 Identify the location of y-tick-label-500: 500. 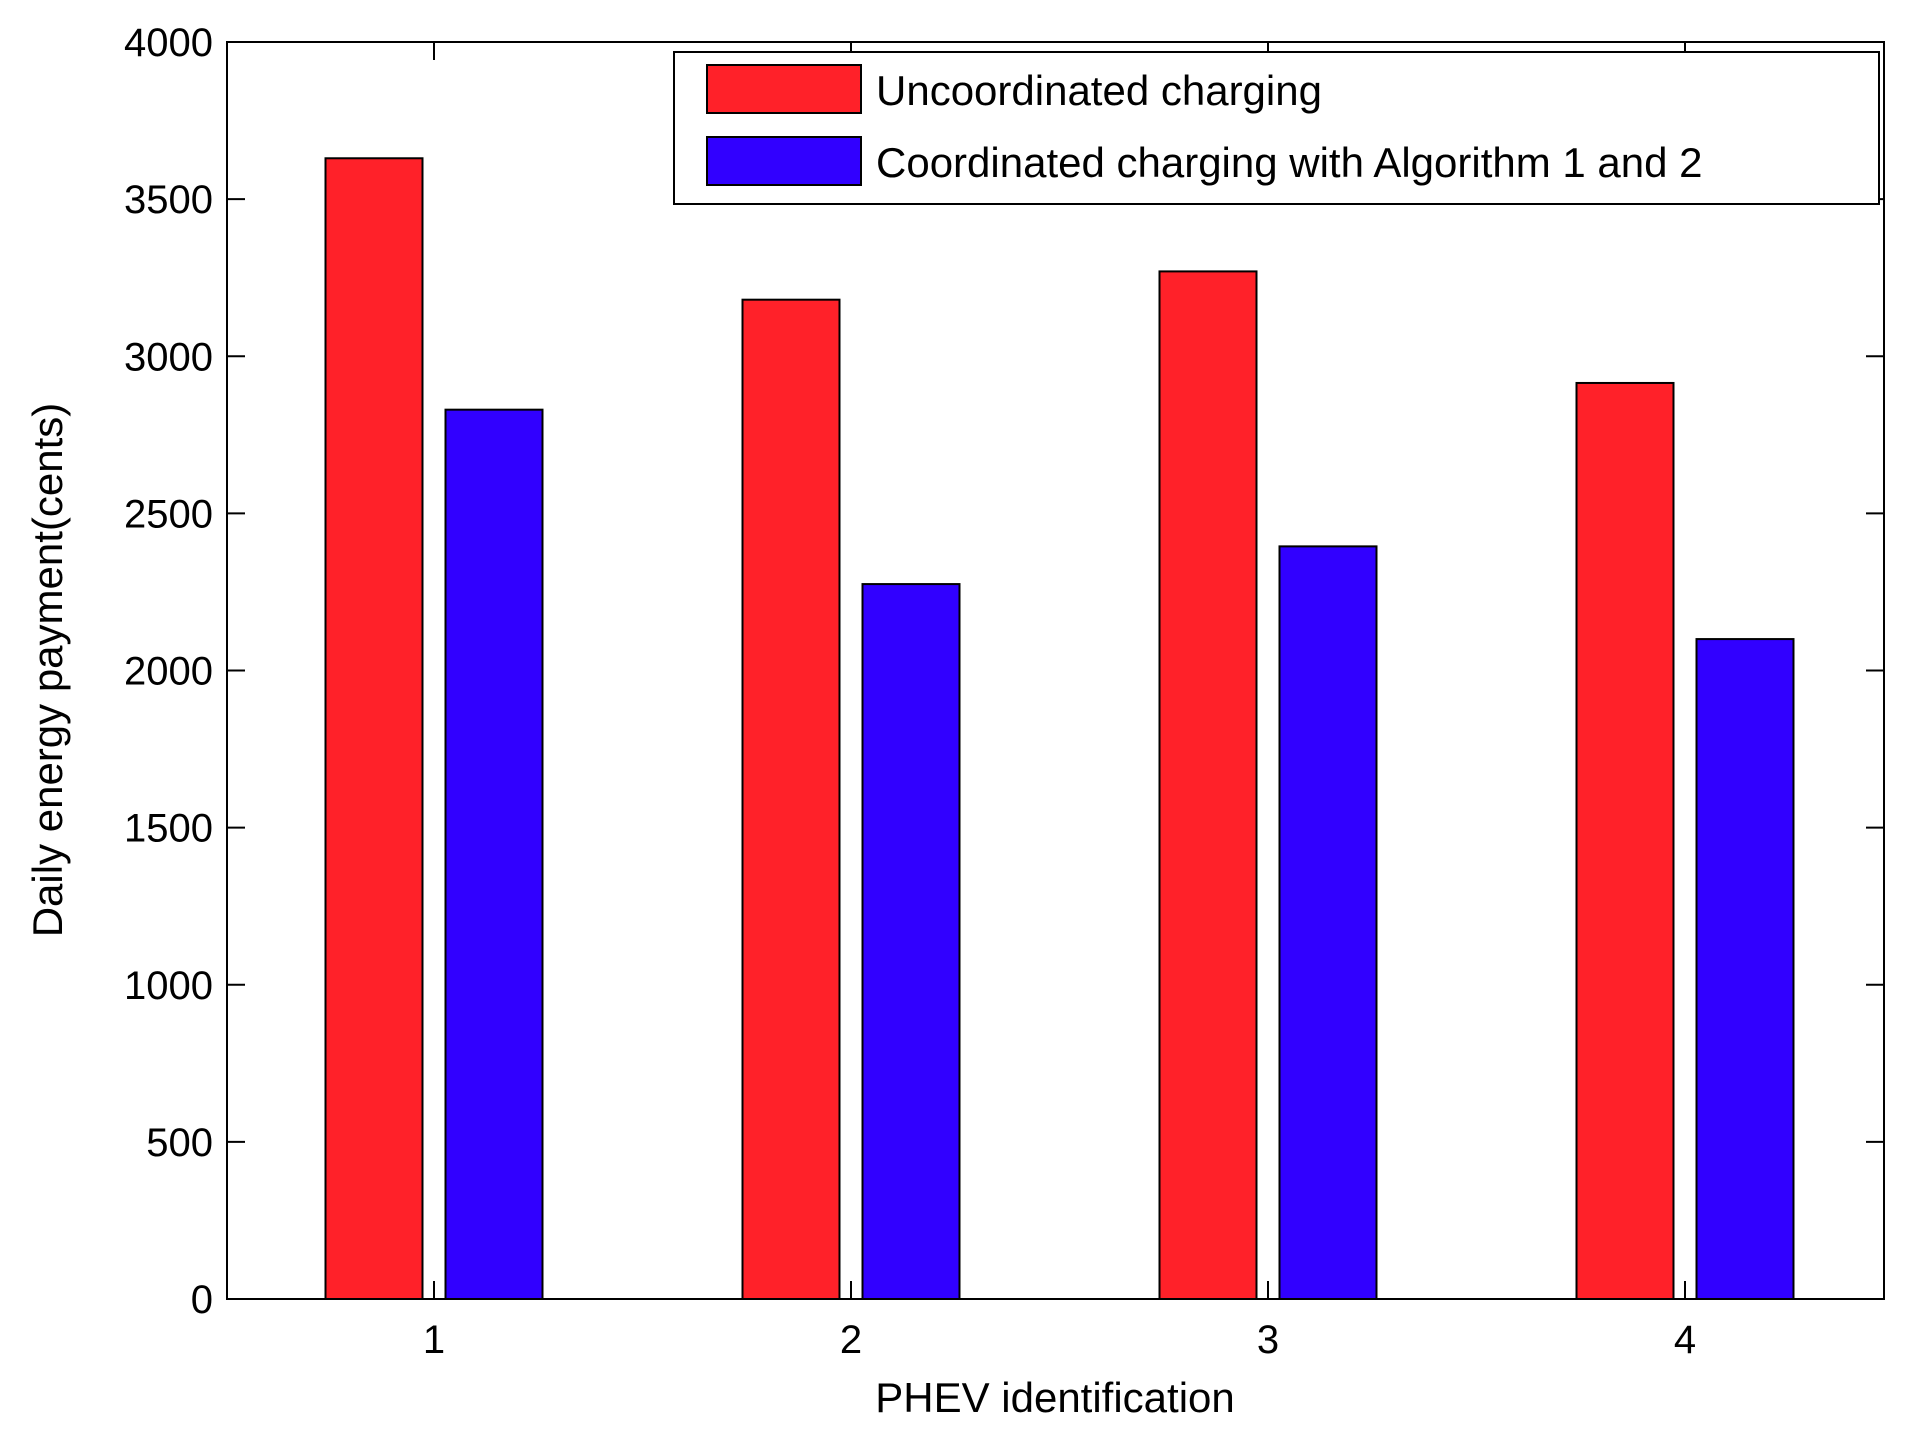
(179, 1143).